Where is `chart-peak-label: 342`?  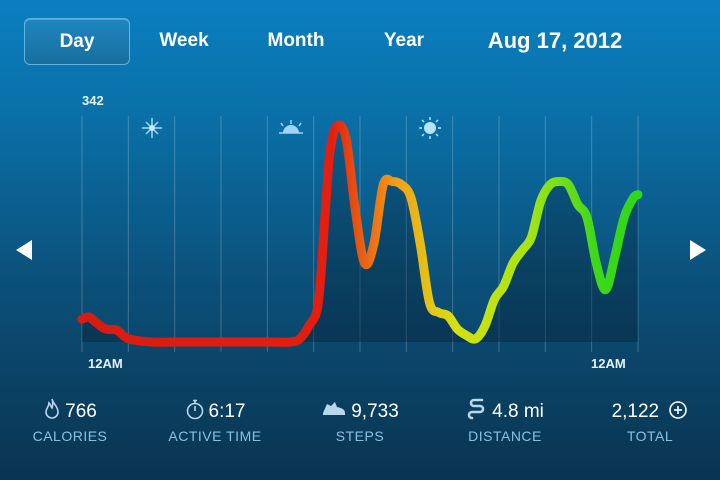 chart-peak-label: 342 is located at coordinates (93, 100).